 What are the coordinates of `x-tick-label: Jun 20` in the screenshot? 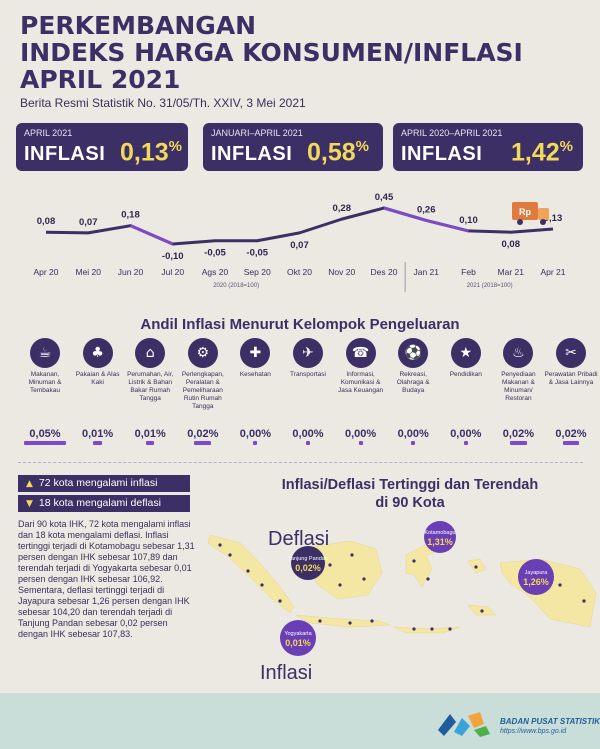 It's located at (131, 272).